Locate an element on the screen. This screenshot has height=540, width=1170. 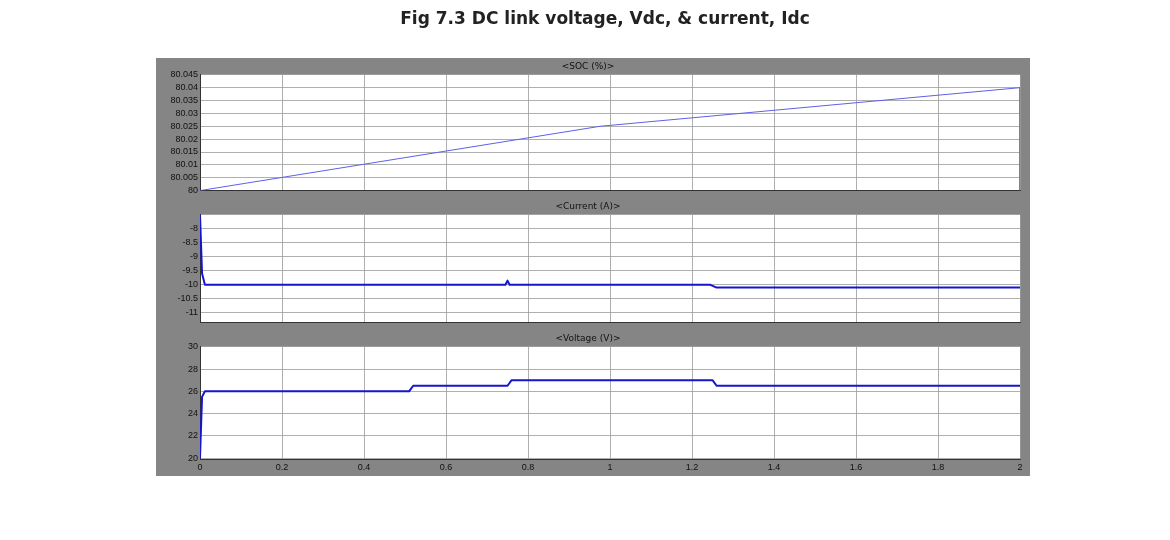
y-tick-label: 80.015 is located at coordinates (184, 151).